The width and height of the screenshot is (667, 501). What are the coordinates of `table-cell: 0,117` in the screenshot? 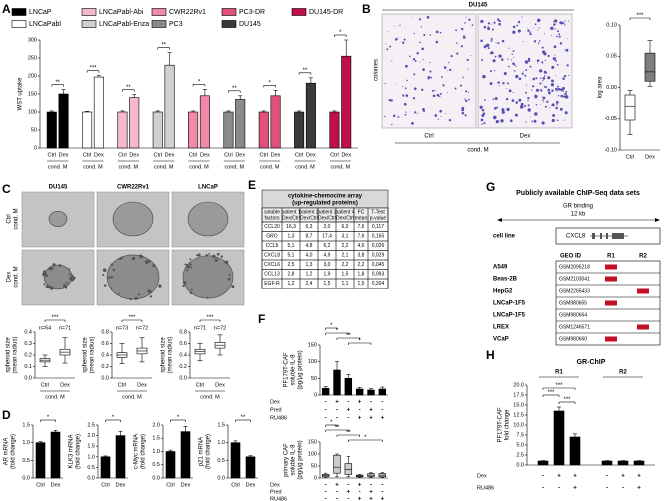 It's located at (378, 227).